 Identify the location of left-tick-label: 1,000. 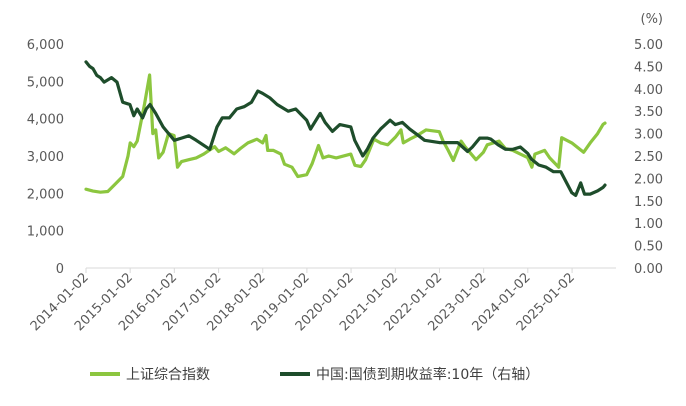
(45, 232).